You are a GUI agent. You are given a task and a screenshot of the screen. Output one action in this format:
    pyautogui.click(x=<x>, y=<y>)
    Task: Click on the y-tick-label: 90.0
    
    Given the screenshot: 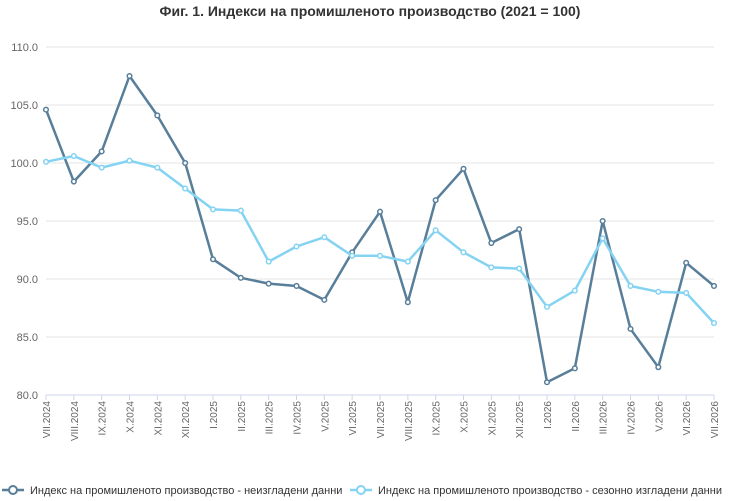 What is the action you would take?
    pyautogui.click(x=27, y=280)
    